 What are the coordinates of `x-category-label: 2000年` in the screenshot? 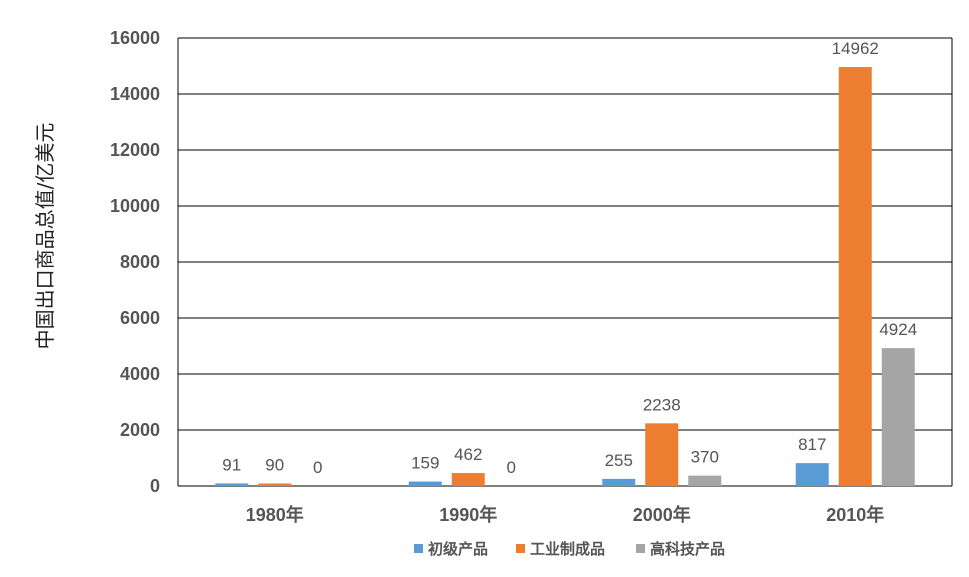 It's located at (662, 514).